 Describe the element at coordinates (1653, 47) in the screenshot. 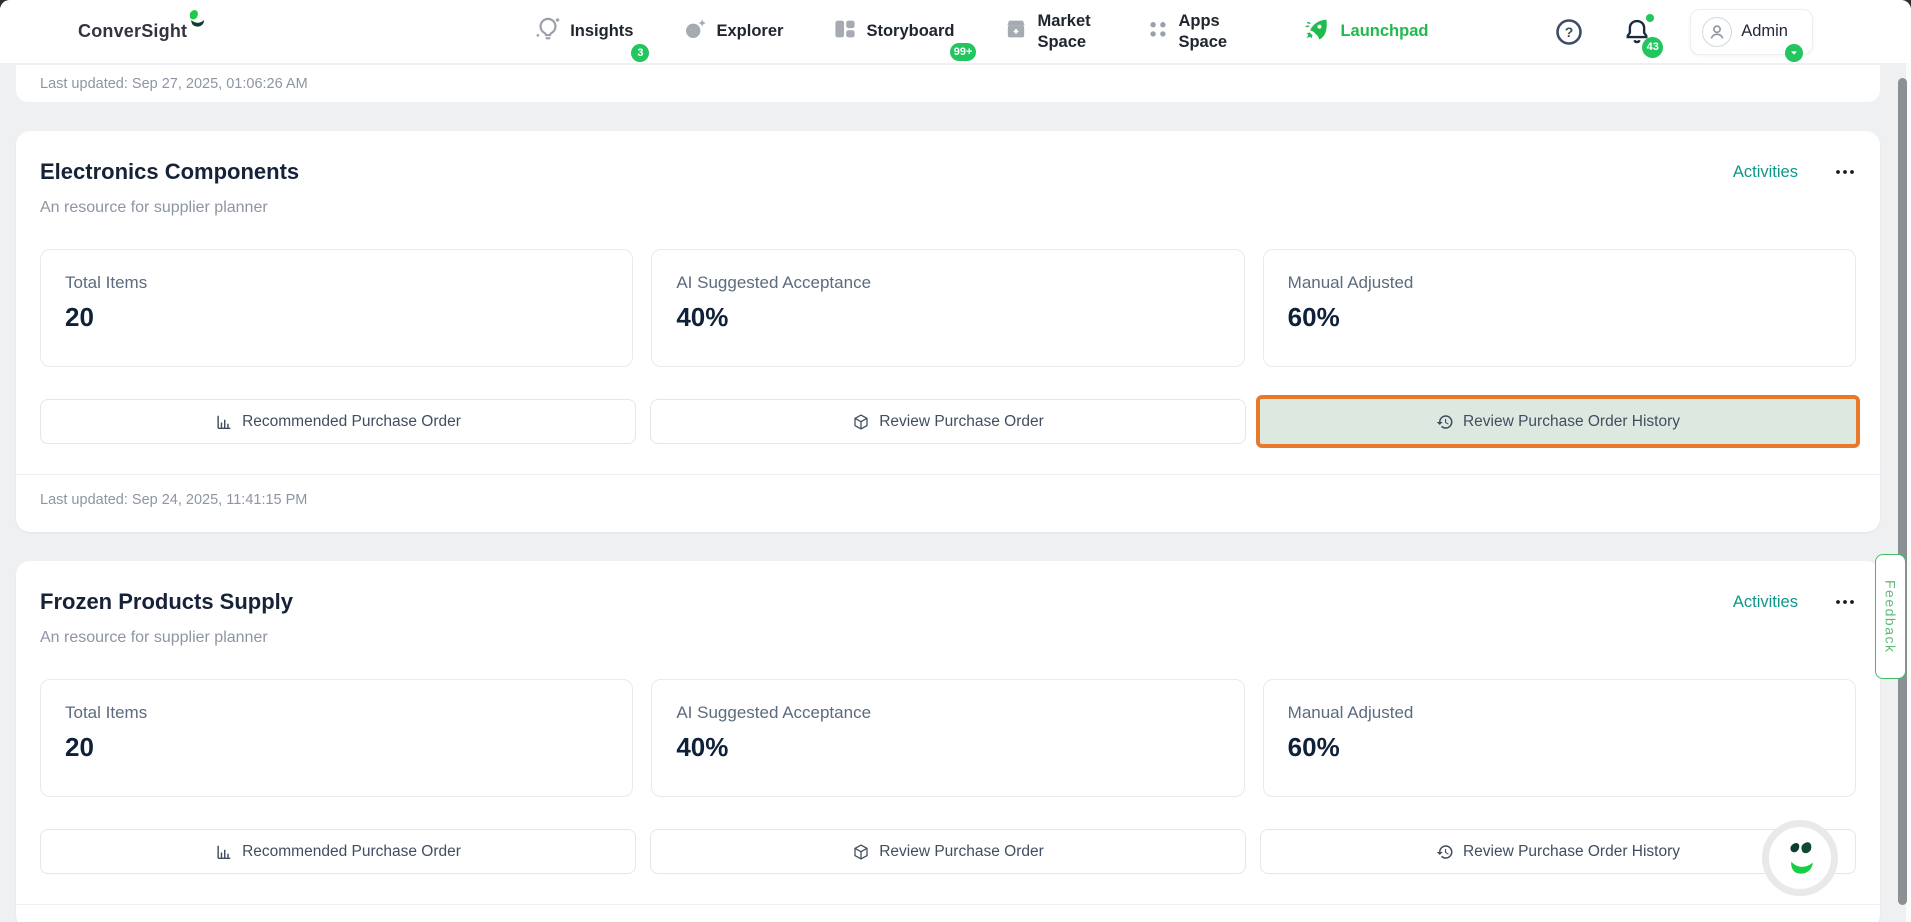

I see `notification-count-badge: 43` at that location.